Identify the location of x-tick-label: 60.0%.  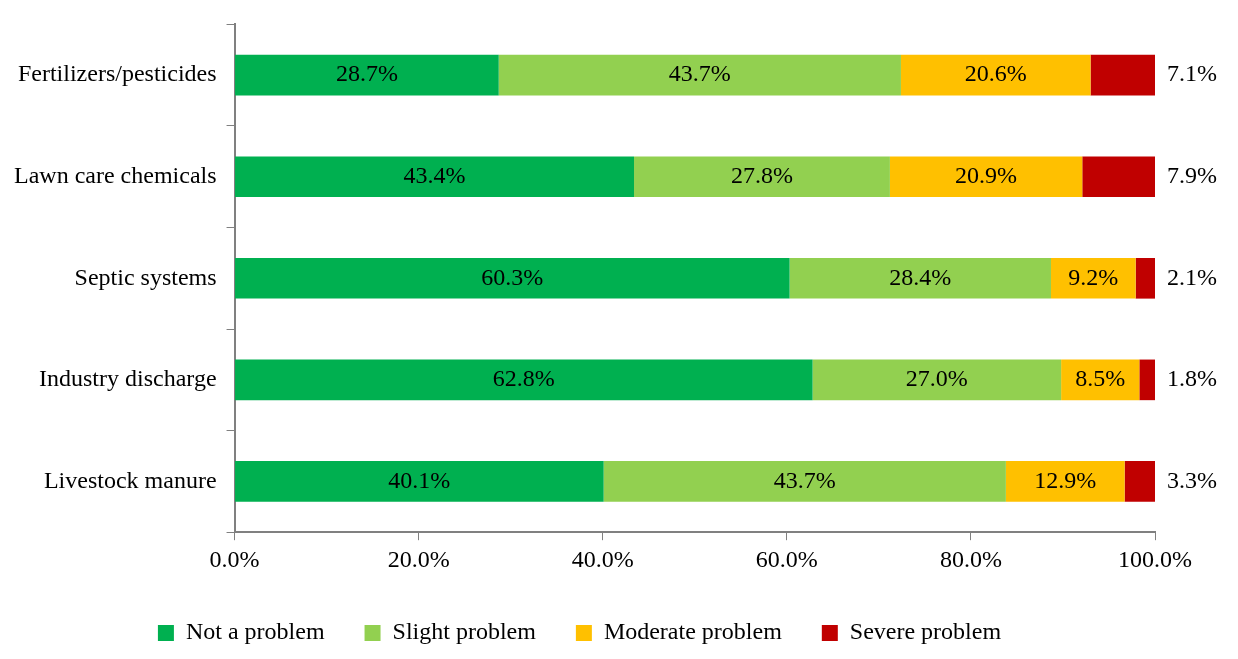
(786, 558).